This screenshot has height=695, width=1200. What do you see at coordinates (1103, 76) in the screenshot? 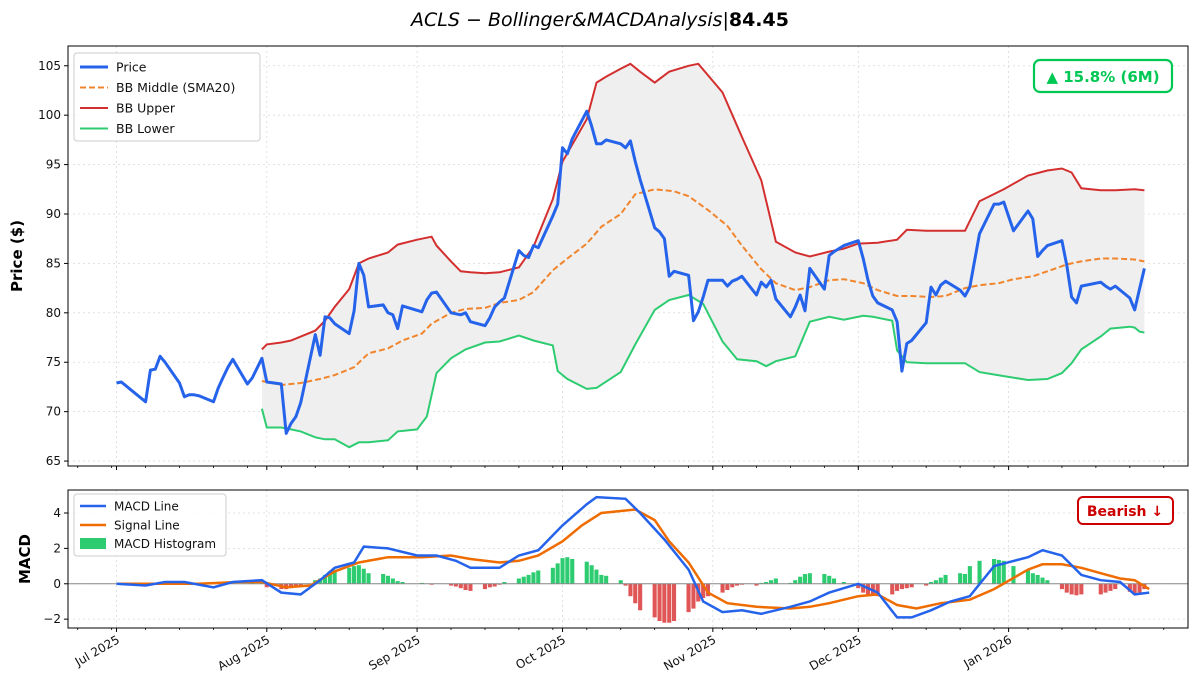
I see `performance-badge: ▲ 15.8% (6M)` at bounding box center [1103, 76].